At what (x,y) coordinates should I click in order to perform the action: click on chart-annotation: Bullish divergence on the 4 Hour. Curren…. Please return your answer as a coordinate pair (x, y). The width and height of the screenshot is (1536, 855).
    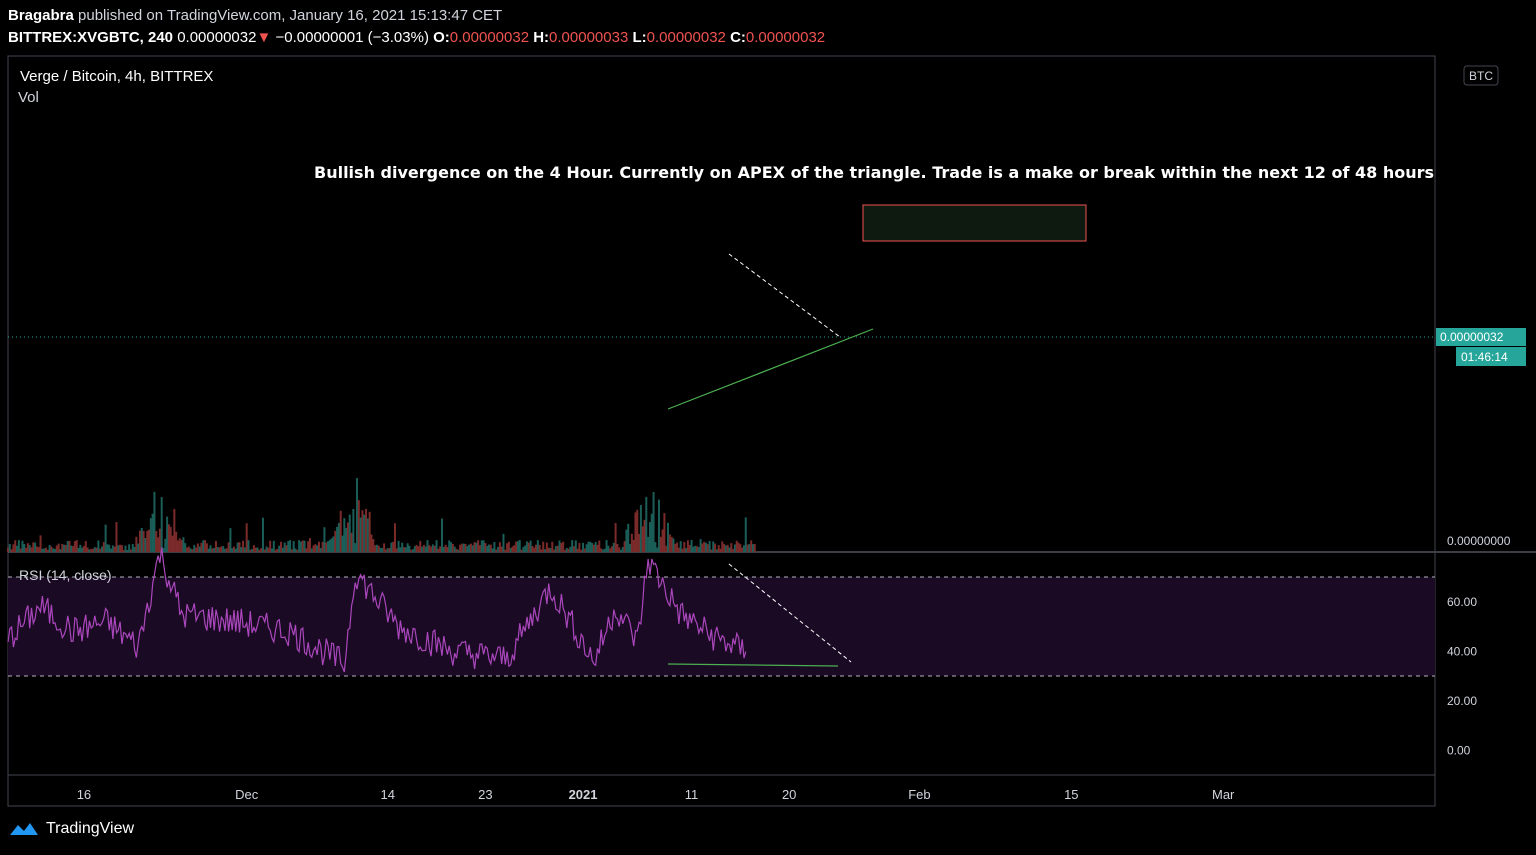
    Looking at the image, I should click on (874, 172).